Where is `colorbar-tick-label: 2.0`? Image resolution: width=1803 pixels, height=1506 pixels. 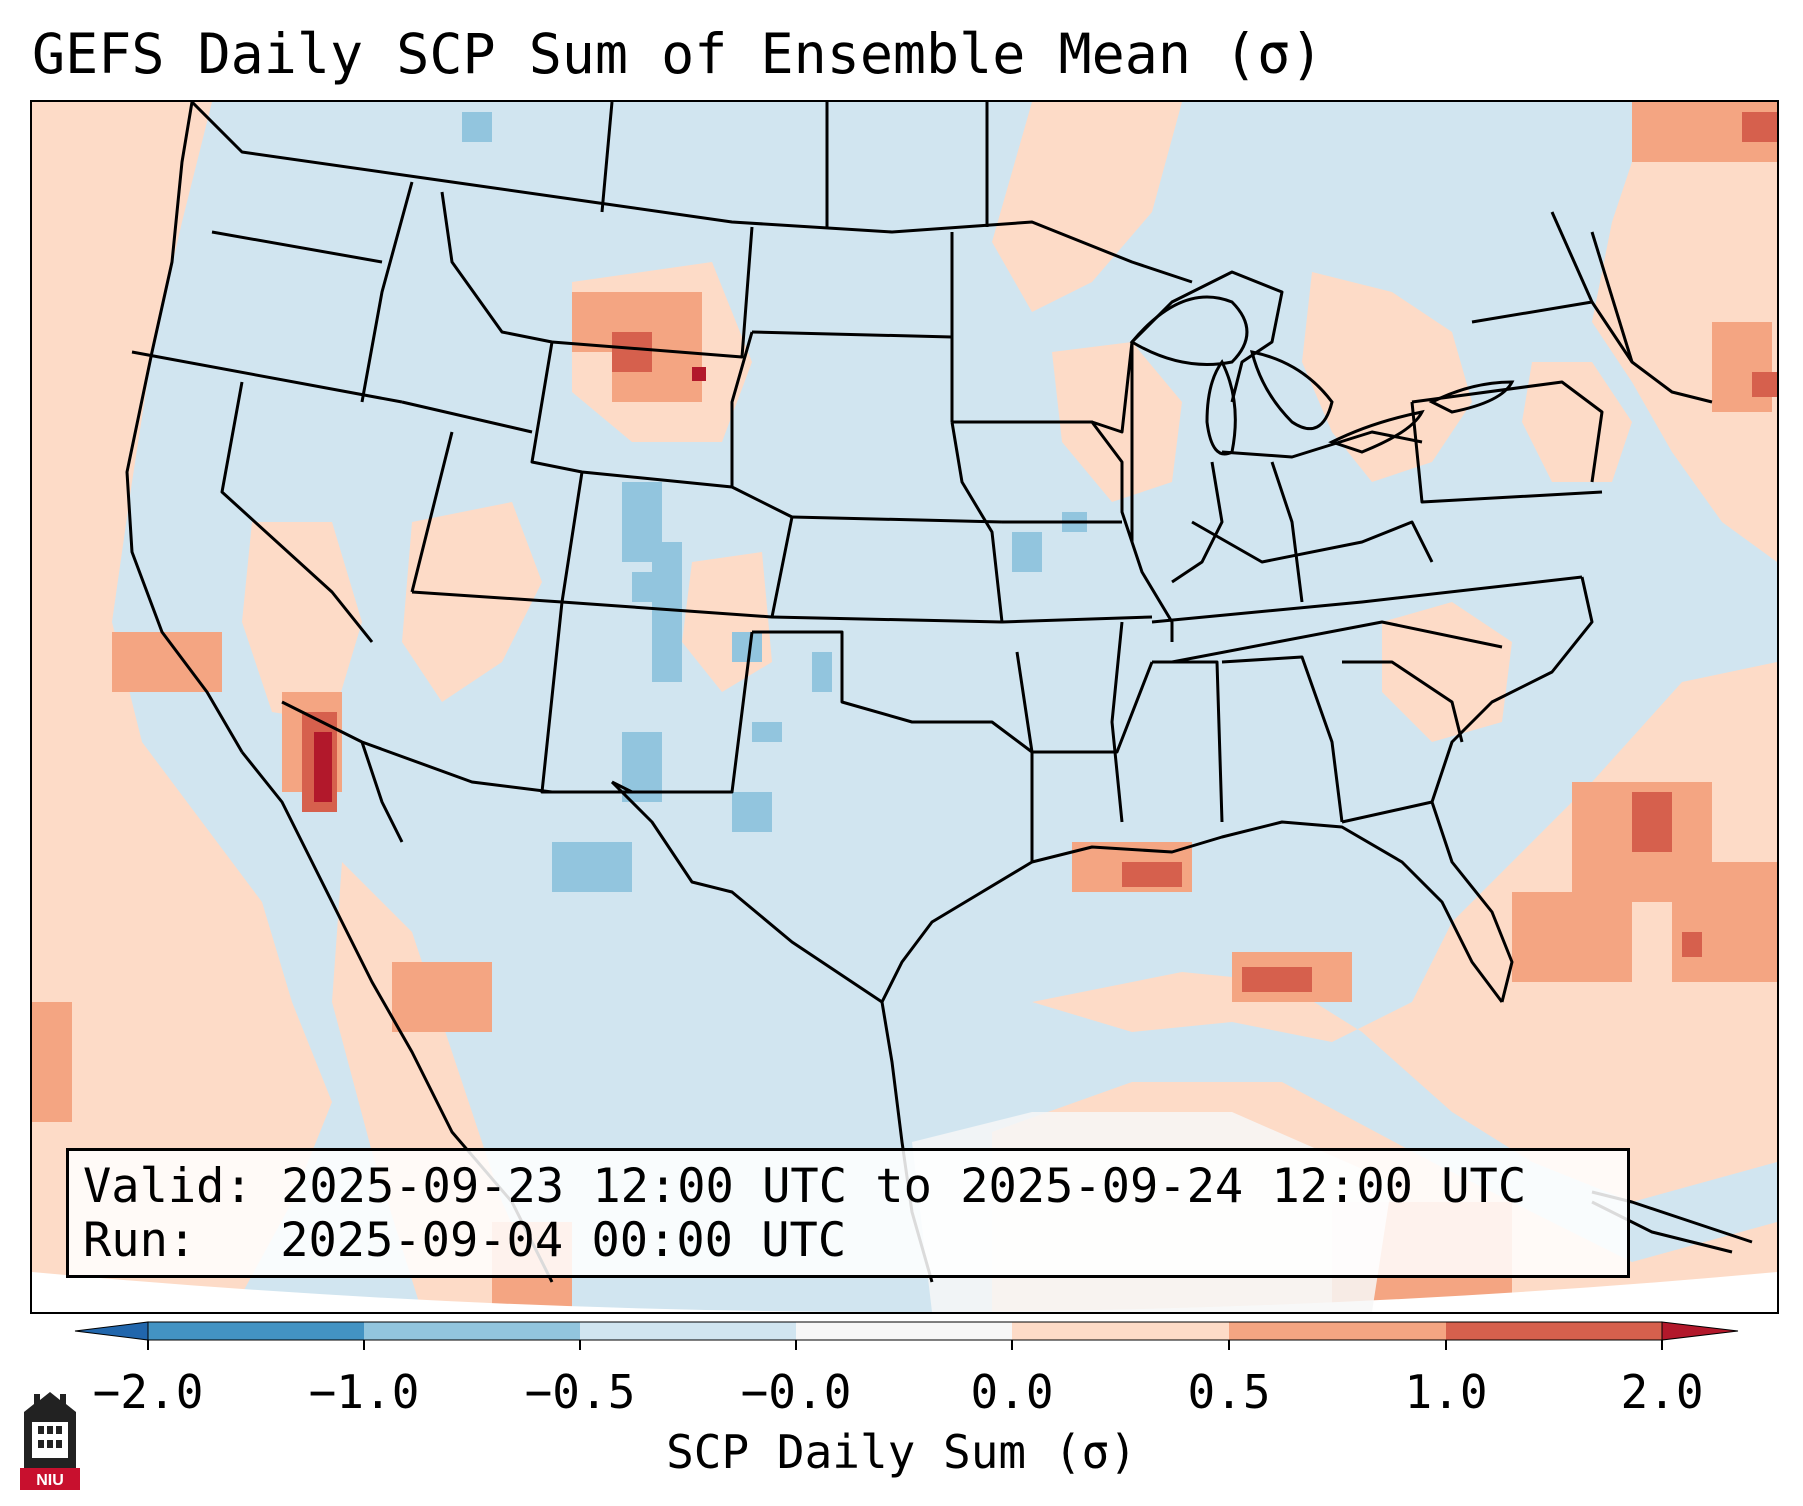
colorbar-tick-label: 2.0 is located at coordinates (1662, 1392).